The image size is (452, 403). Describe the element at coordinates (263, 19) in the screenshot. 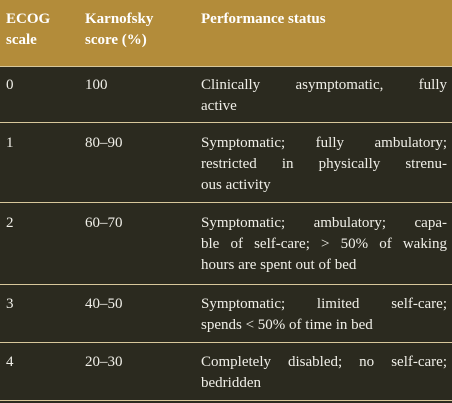

I see `header-performance-line-1: Performance status` at that location.